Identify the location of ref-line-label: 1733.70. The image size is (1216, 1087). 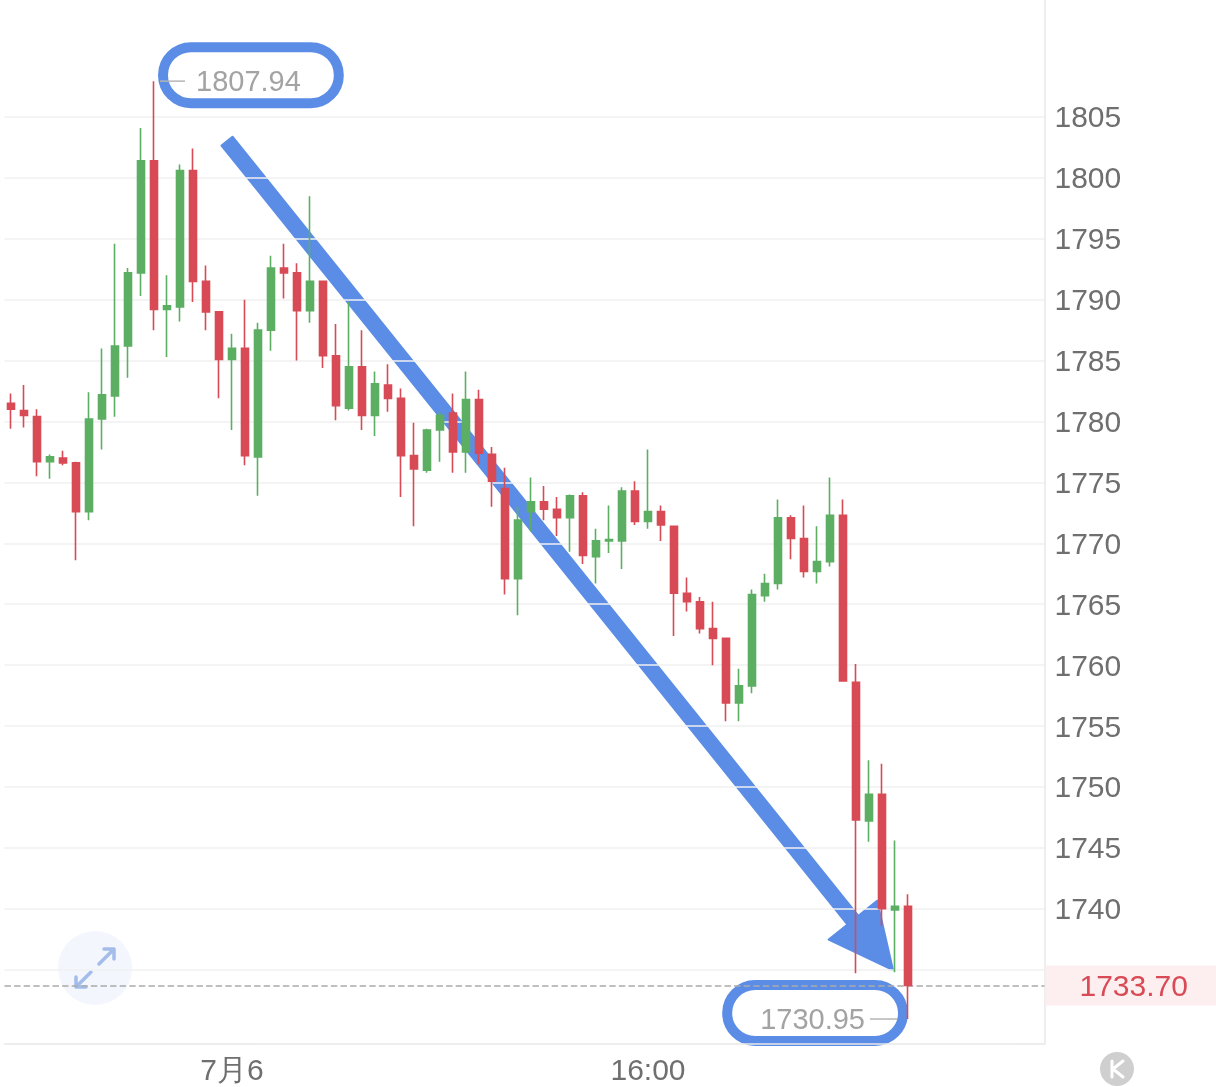
(1133, 986).